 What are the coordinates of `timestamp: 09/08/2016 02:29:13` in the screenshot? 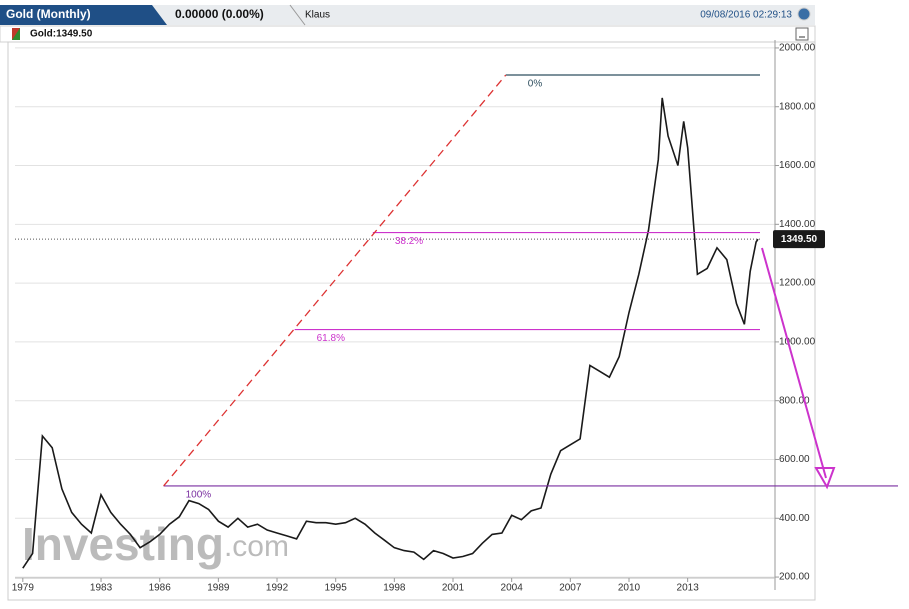 It's located at (746, 15).